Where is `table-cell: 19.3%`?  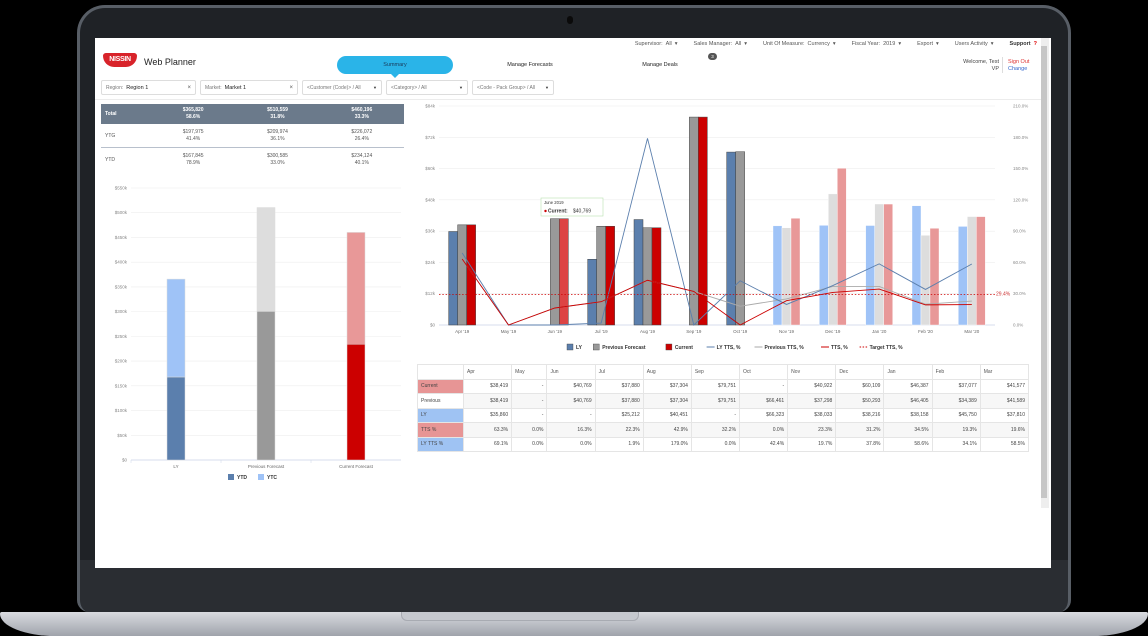
table-cell: 19.3% is located at coordinates (956, 430).